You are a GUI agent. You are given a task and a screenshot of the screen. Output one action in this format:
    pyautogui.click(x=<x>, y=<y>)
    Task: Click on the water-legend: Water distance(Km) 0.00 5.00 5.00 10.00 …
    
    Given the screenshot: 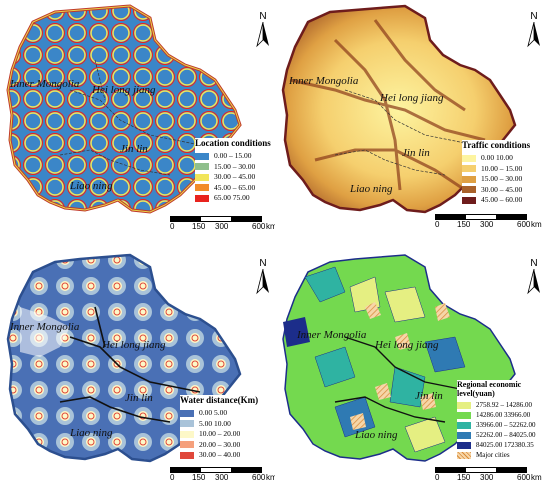 What is the action you would take?
    pyautogui.click(x=226, y=428)
    